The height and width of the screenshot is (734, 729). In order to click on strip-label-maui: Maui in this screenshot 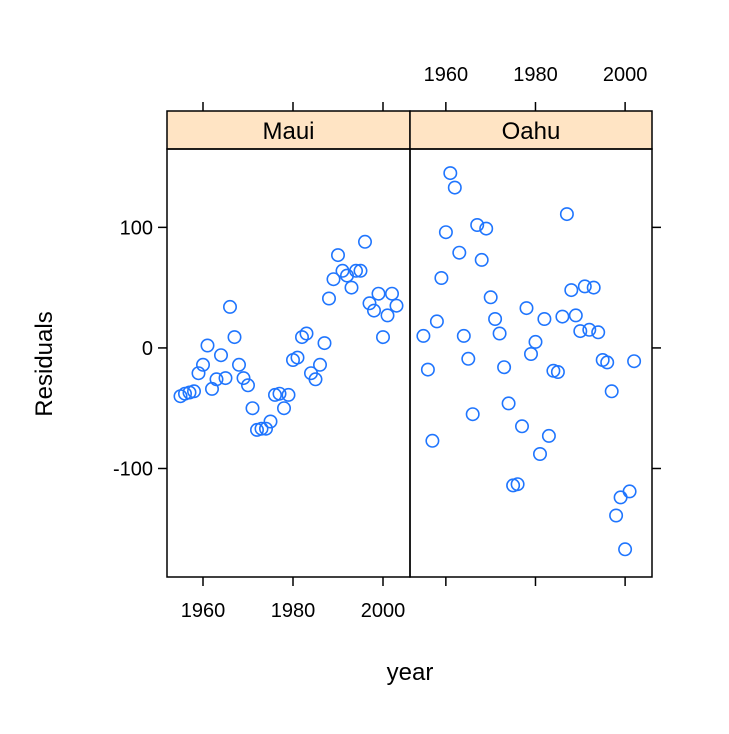, I will do `click(288, 131)`.